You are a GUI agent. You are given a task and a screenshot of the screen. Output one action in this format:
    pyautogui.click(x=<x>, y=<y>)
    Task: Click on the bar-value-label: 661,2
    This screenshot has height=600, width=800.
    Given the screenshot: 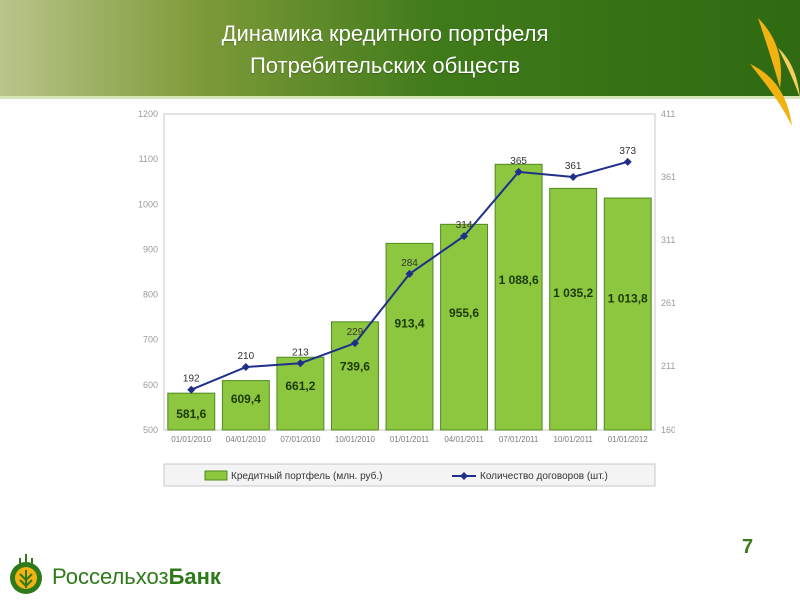 What is the action you would take?
    pyautogui.click(x=300, y=386)
    